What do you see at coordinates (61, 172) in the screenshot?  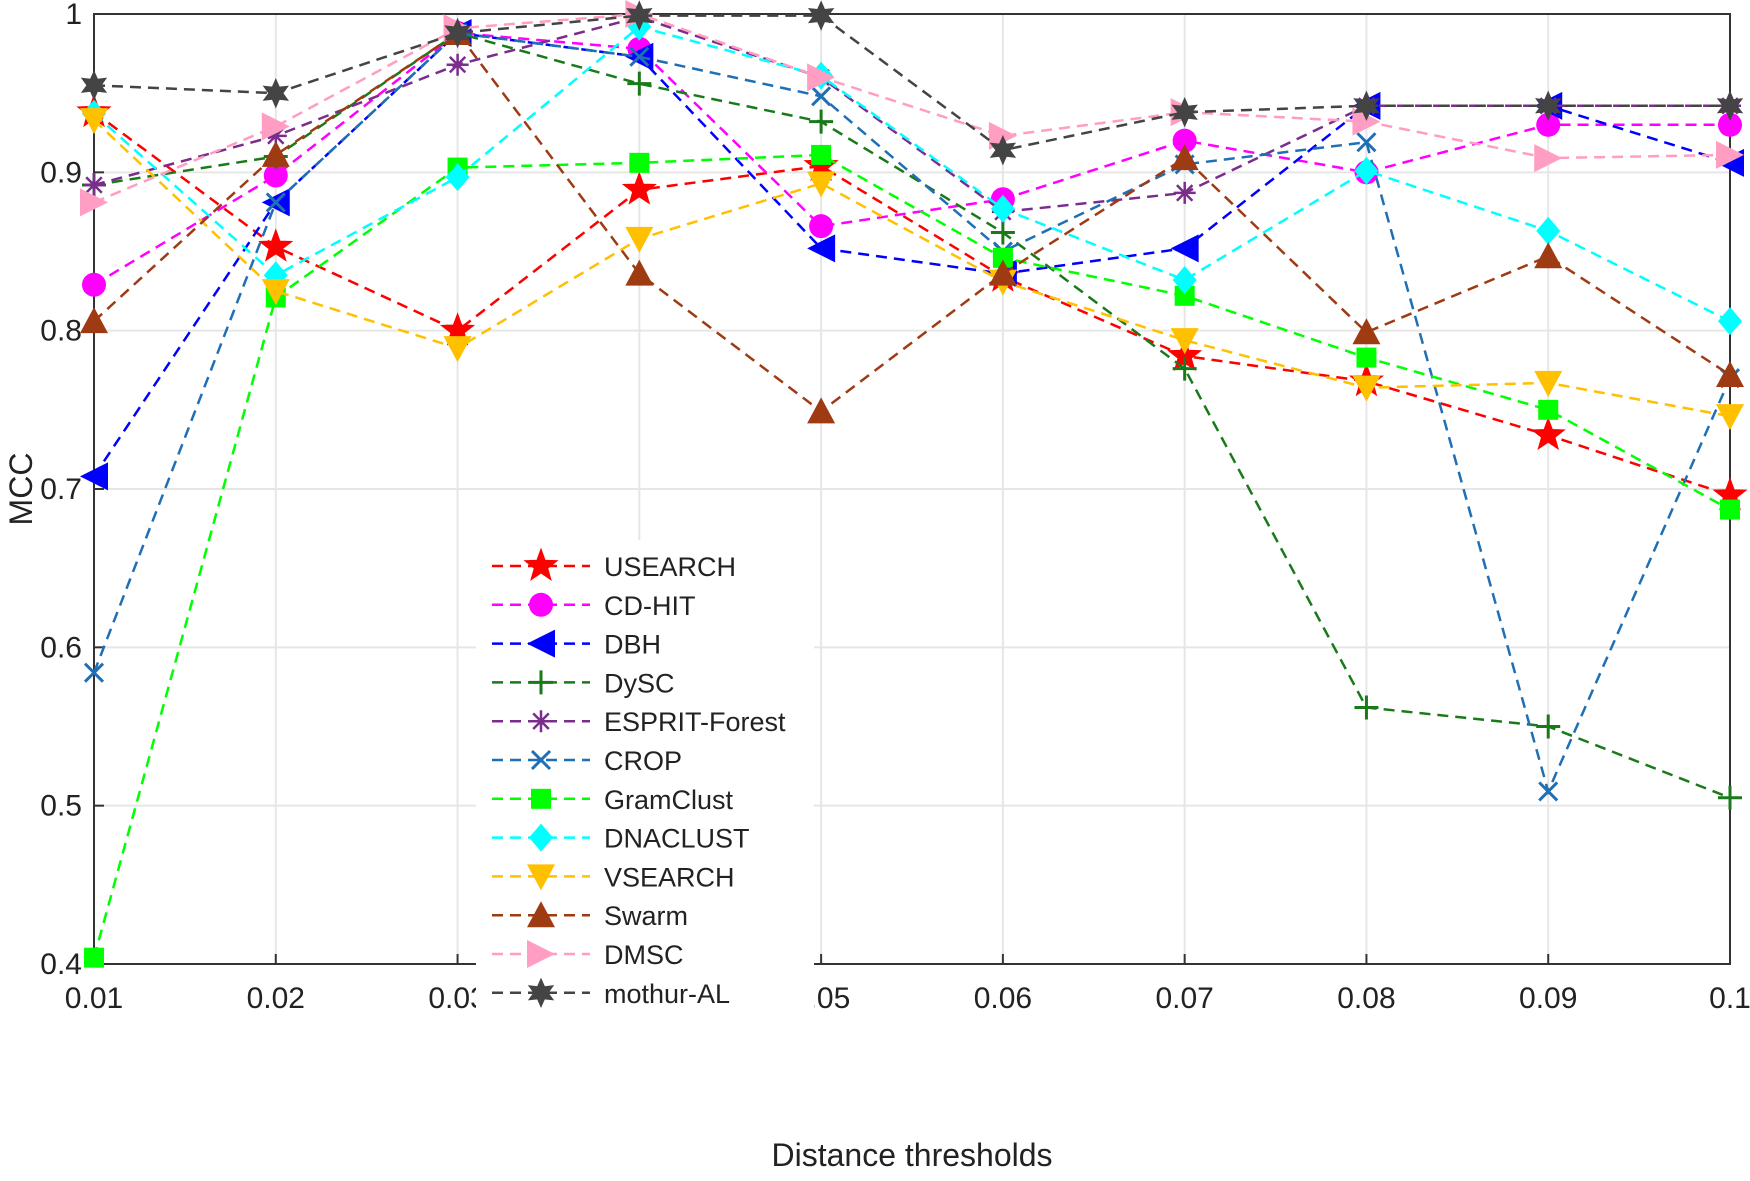 I see `y-tick-label: 0.9` at bounding box center [61, 172].